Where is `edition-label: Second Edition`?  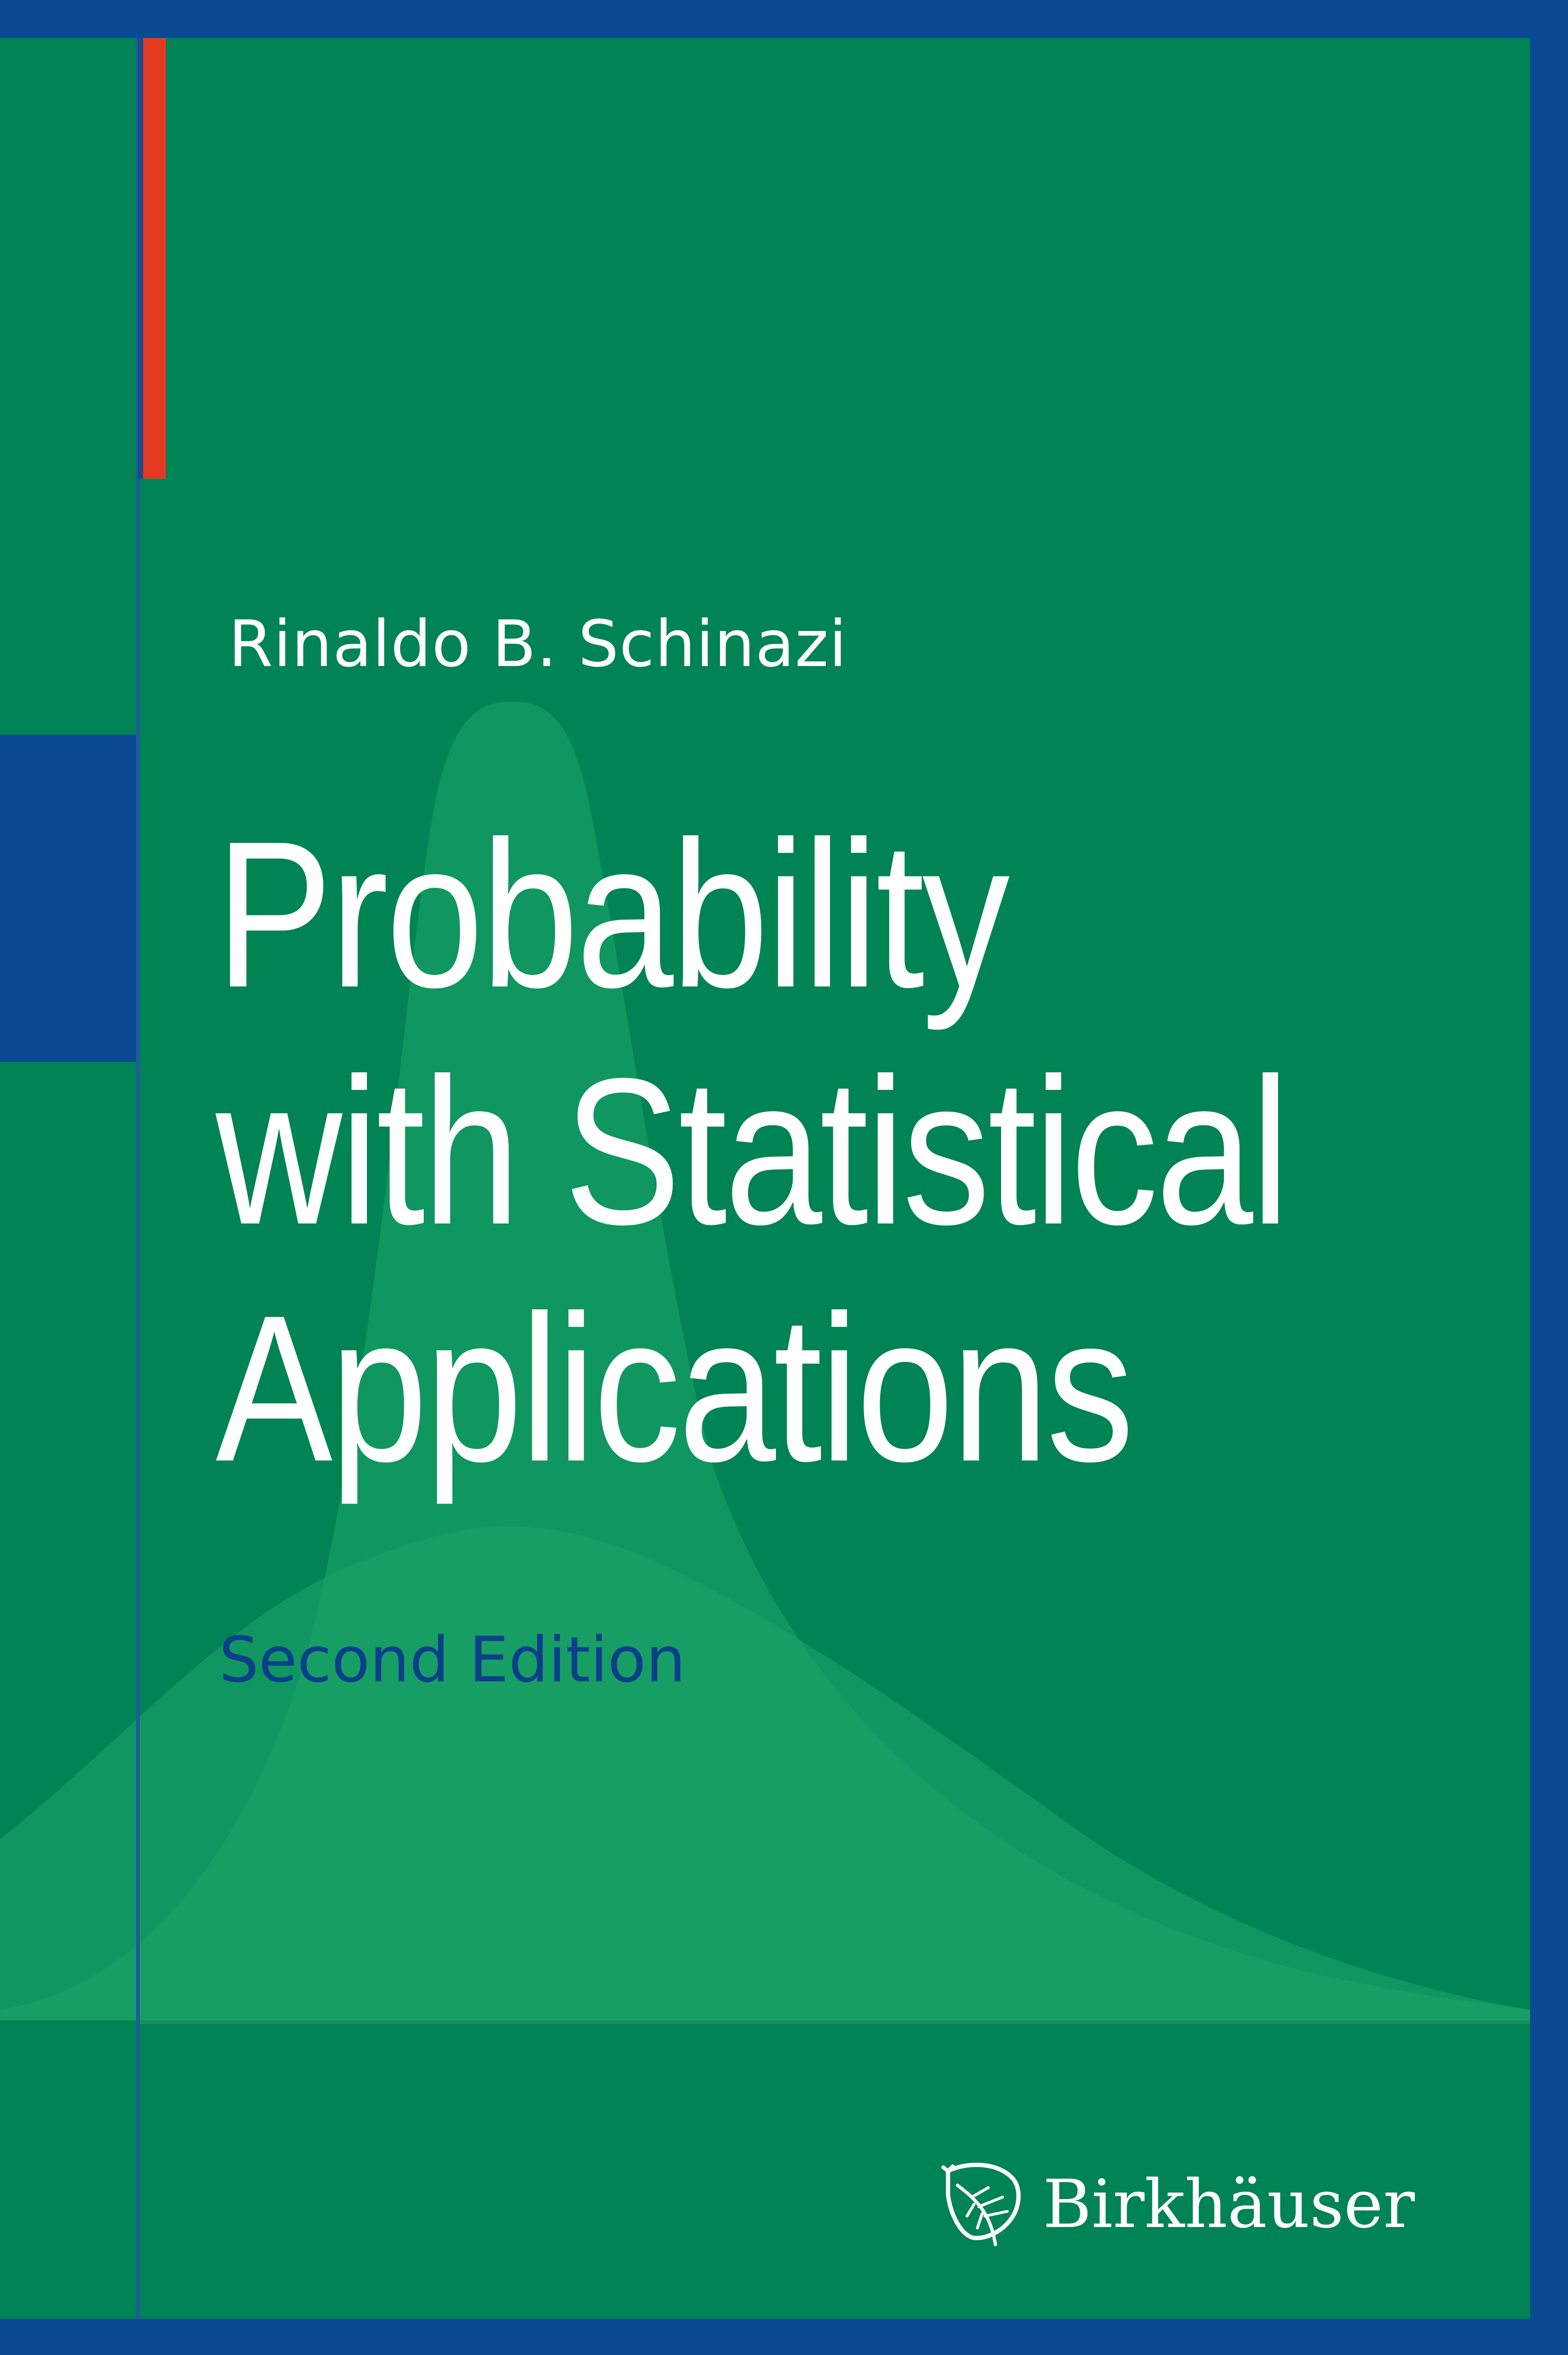
edition-label: Second Edition is located at coordinates (452, 1660).